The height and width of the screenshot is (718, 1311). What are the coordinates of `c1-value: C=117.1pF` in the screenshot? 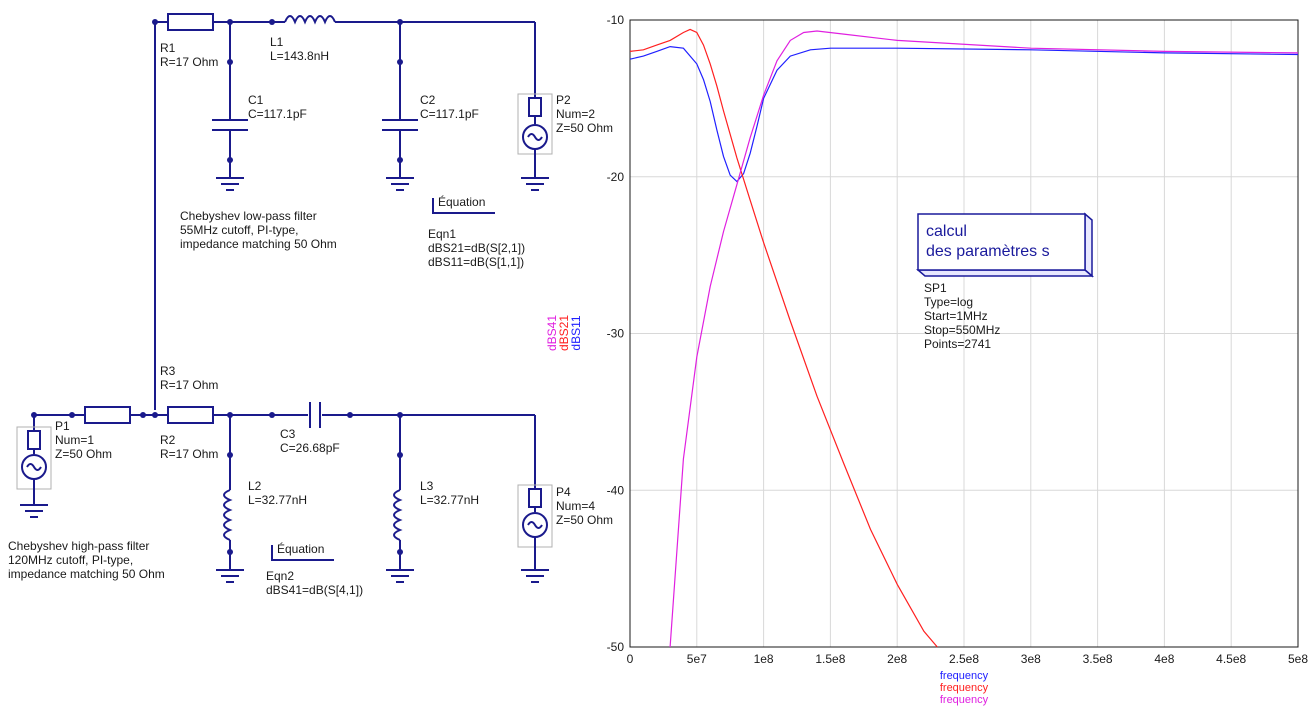 It's located at (277, 114).